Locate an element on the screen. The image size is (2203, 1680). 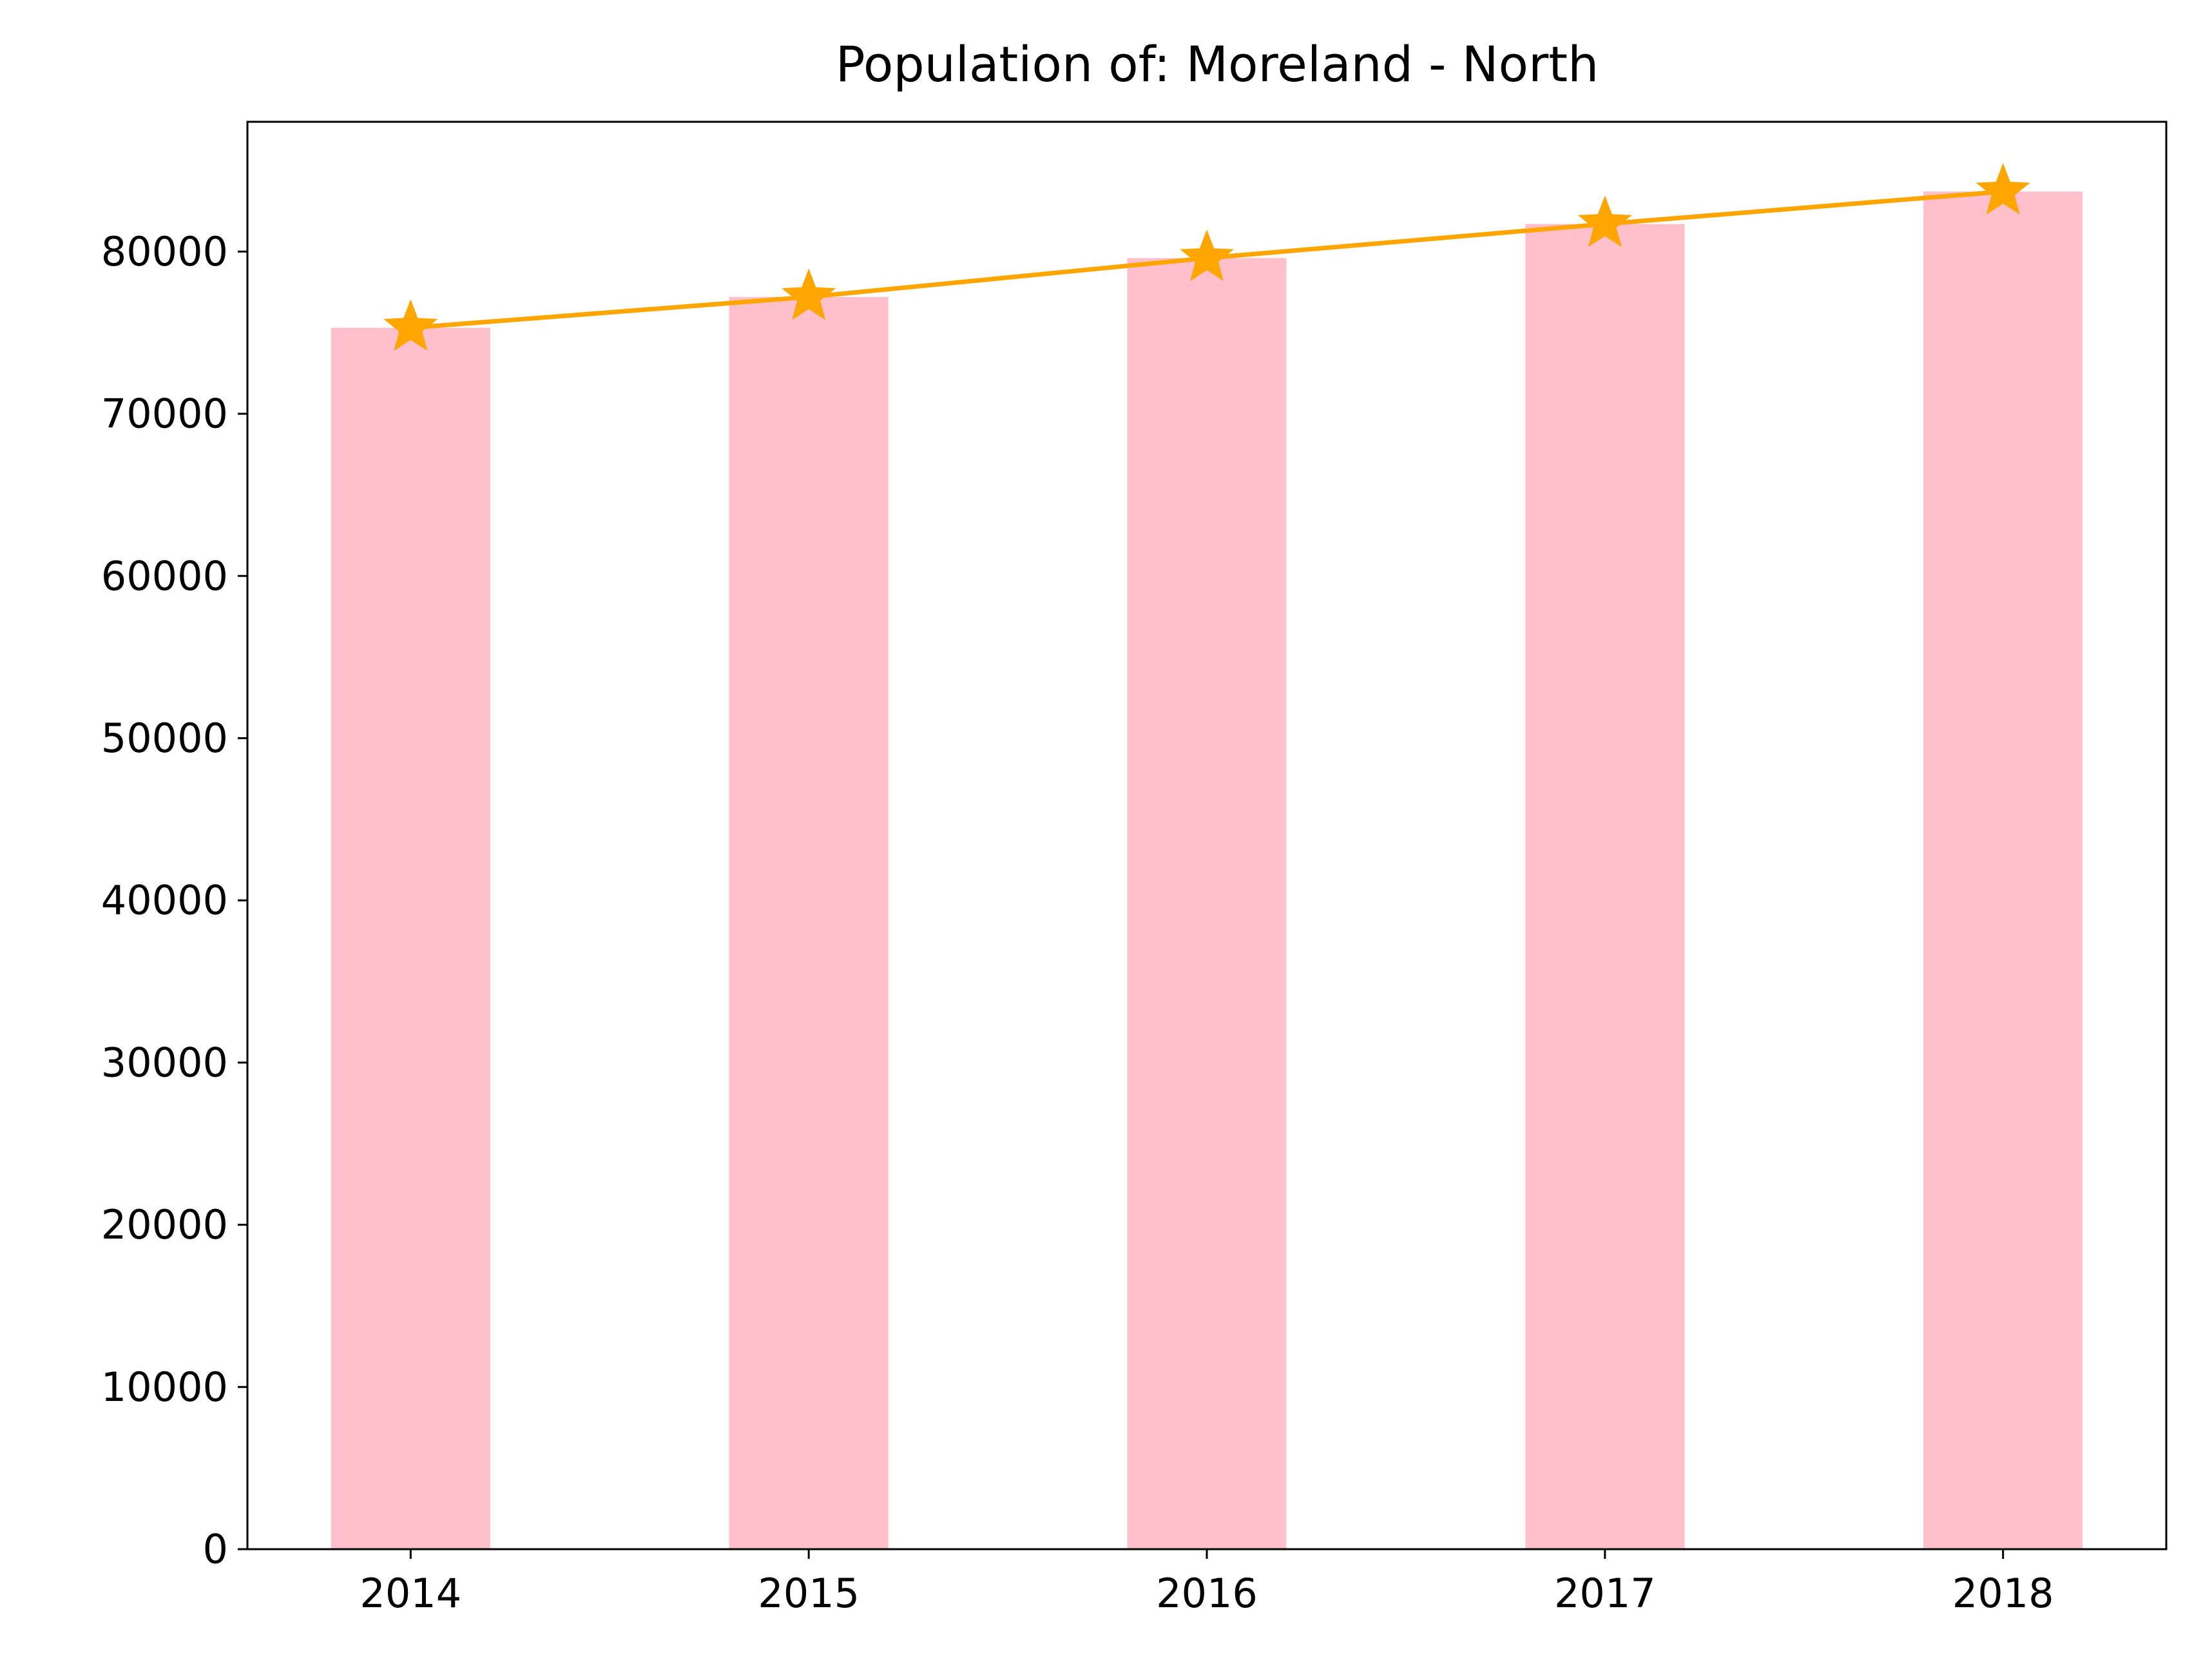
x-tick-label: 2018 is located at coordinates (2003, 1594).